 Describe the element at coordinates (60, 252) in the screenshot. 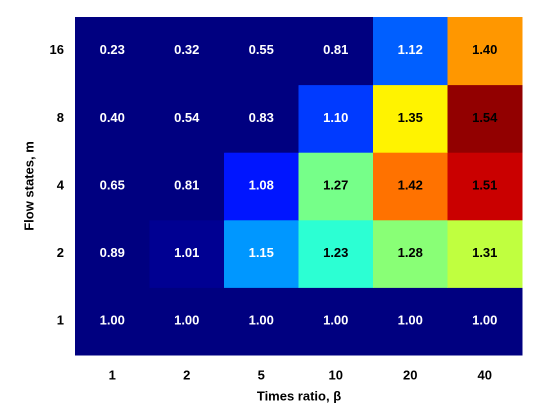

I see `y-tick-label: 2` at that location.